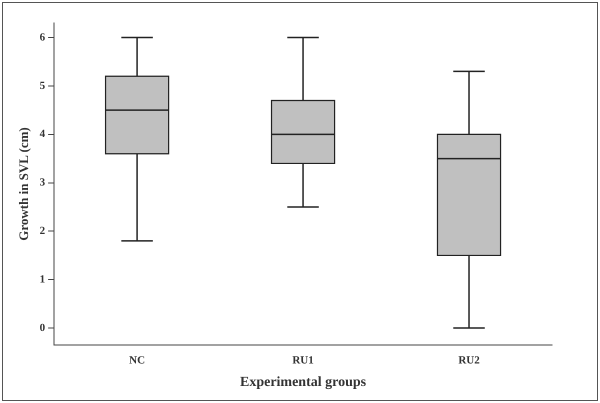  What do you see at coordinates (43, 37) in the screenshot?
I see `y-tick-label: 6` at bounding box center [43, 37].